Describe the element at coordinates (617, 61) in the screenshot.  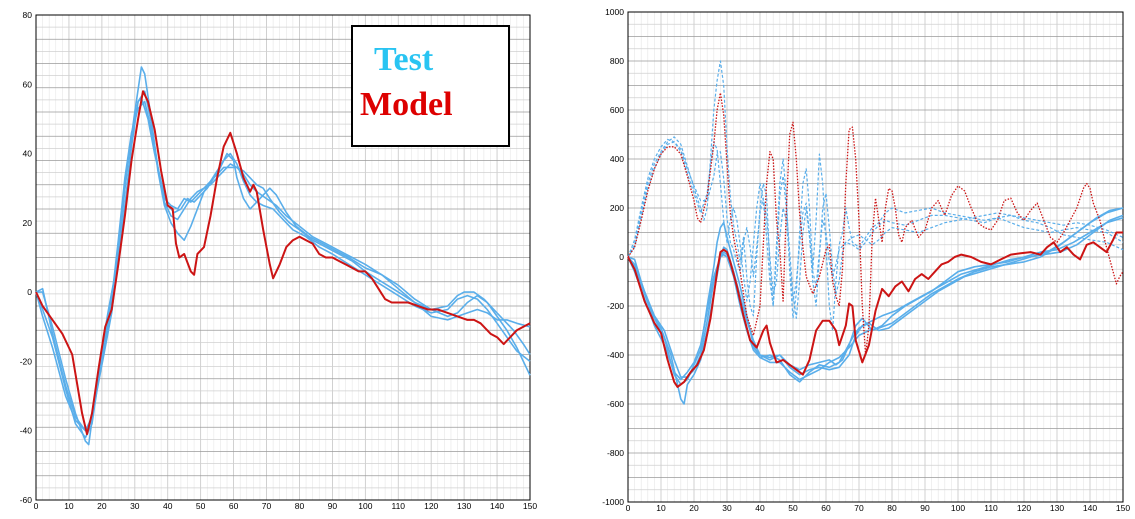
I see `y-tick-label: 800` at that location.